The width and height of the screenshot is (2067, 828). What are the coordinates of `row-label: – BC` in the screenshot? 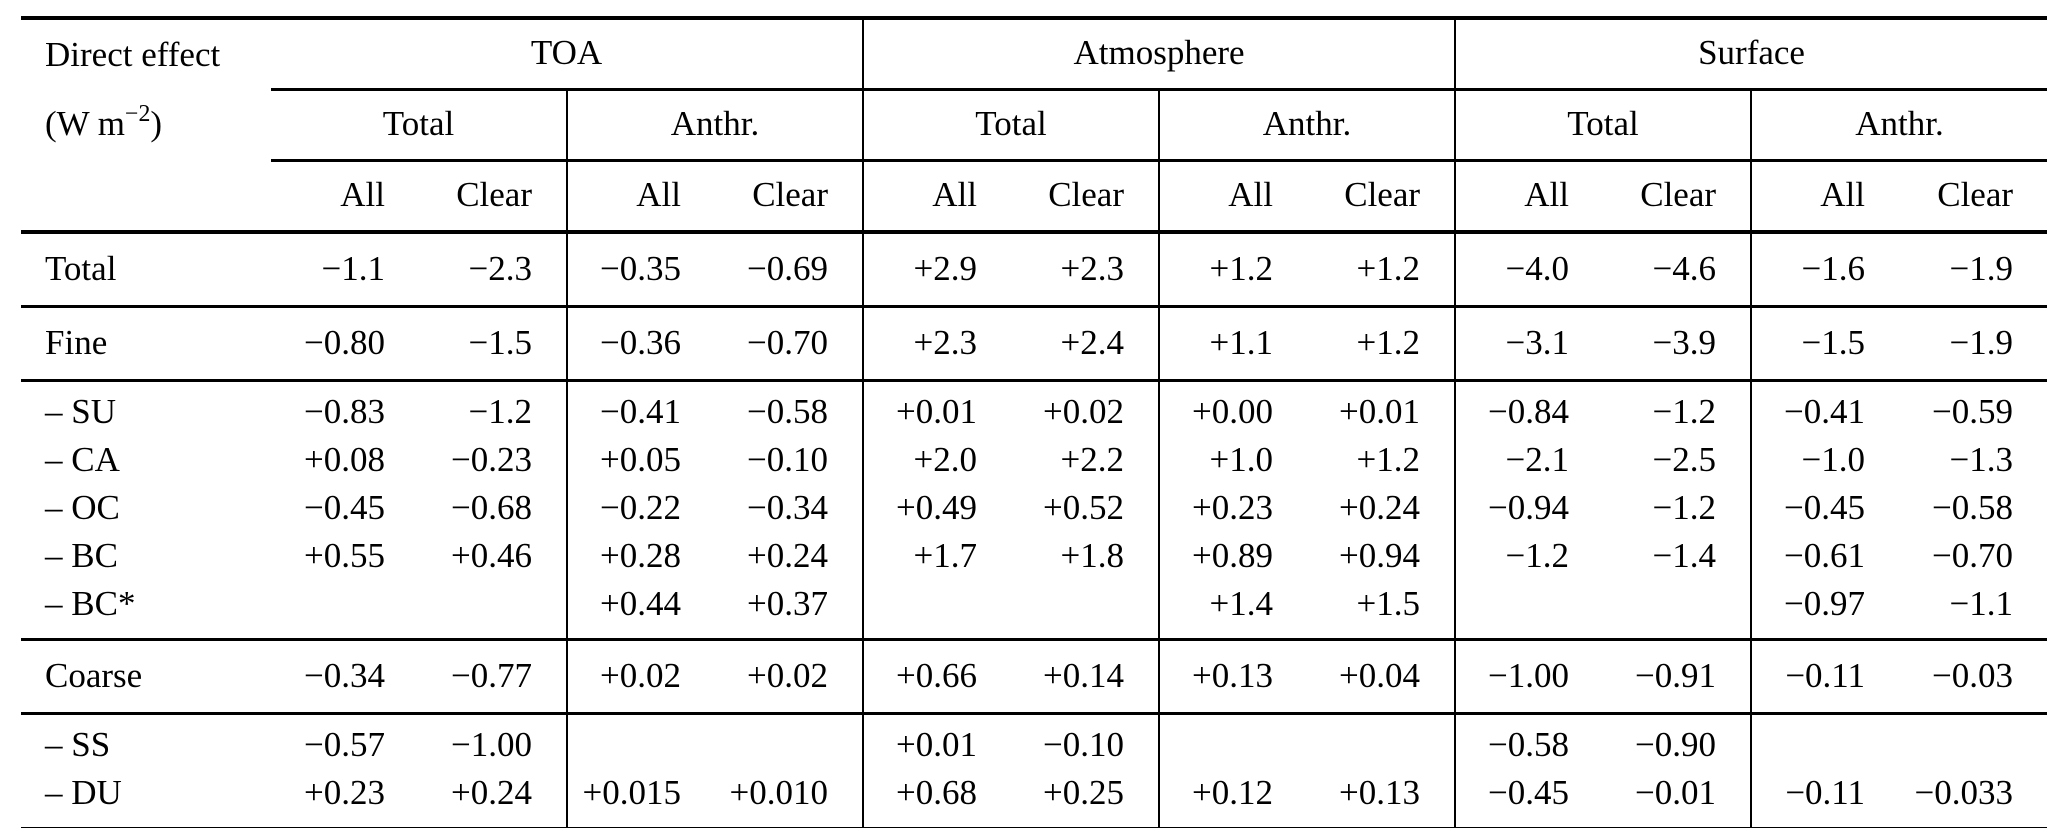 It's located at (81, 555).